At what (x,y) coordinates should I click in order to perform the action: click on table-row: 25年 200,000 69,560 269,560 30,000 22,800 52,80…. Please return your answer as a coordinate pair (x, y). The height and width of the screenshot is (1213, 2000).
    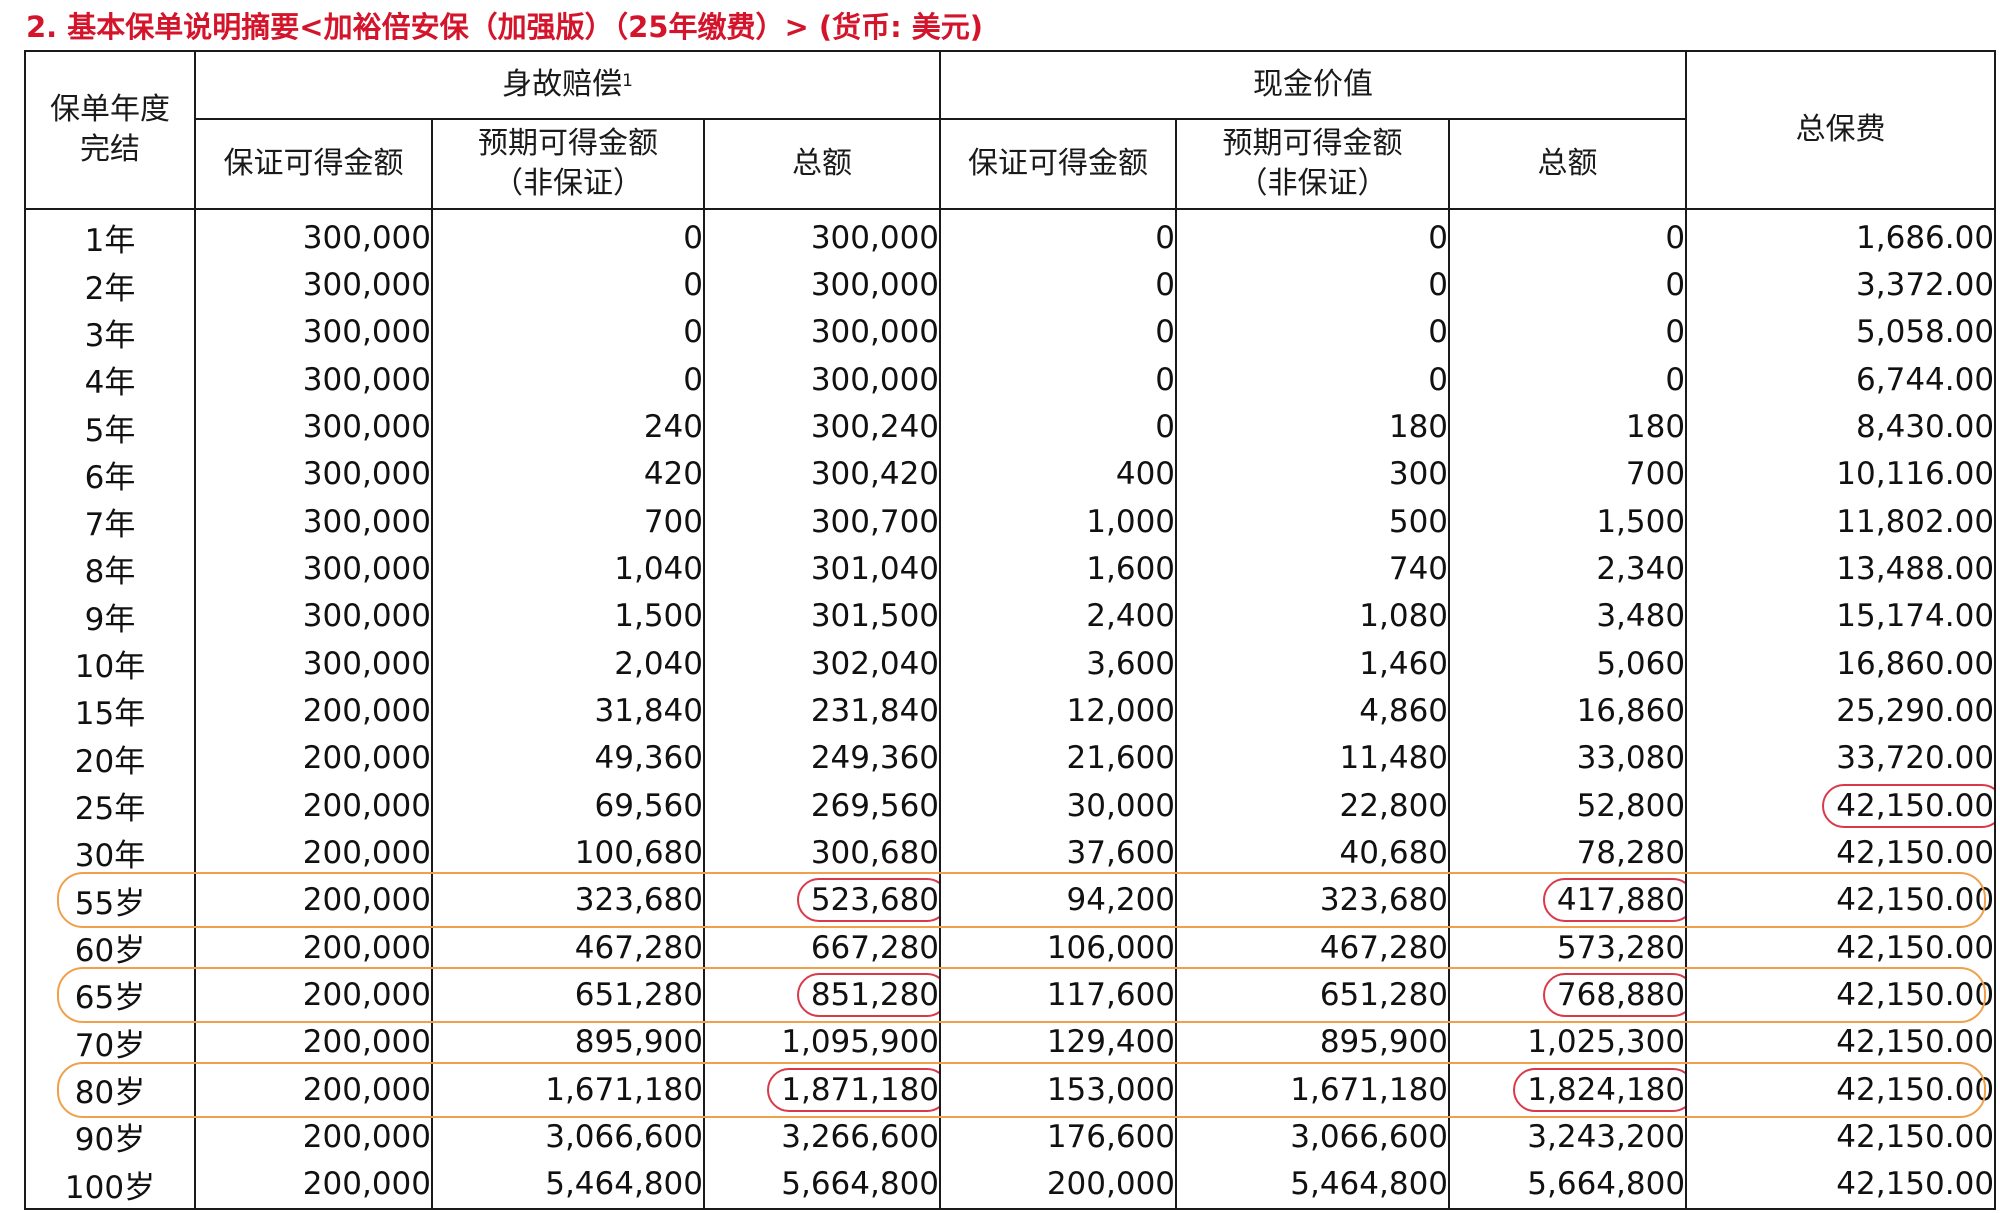
    Looking at the image, I should click on (1010, 805).